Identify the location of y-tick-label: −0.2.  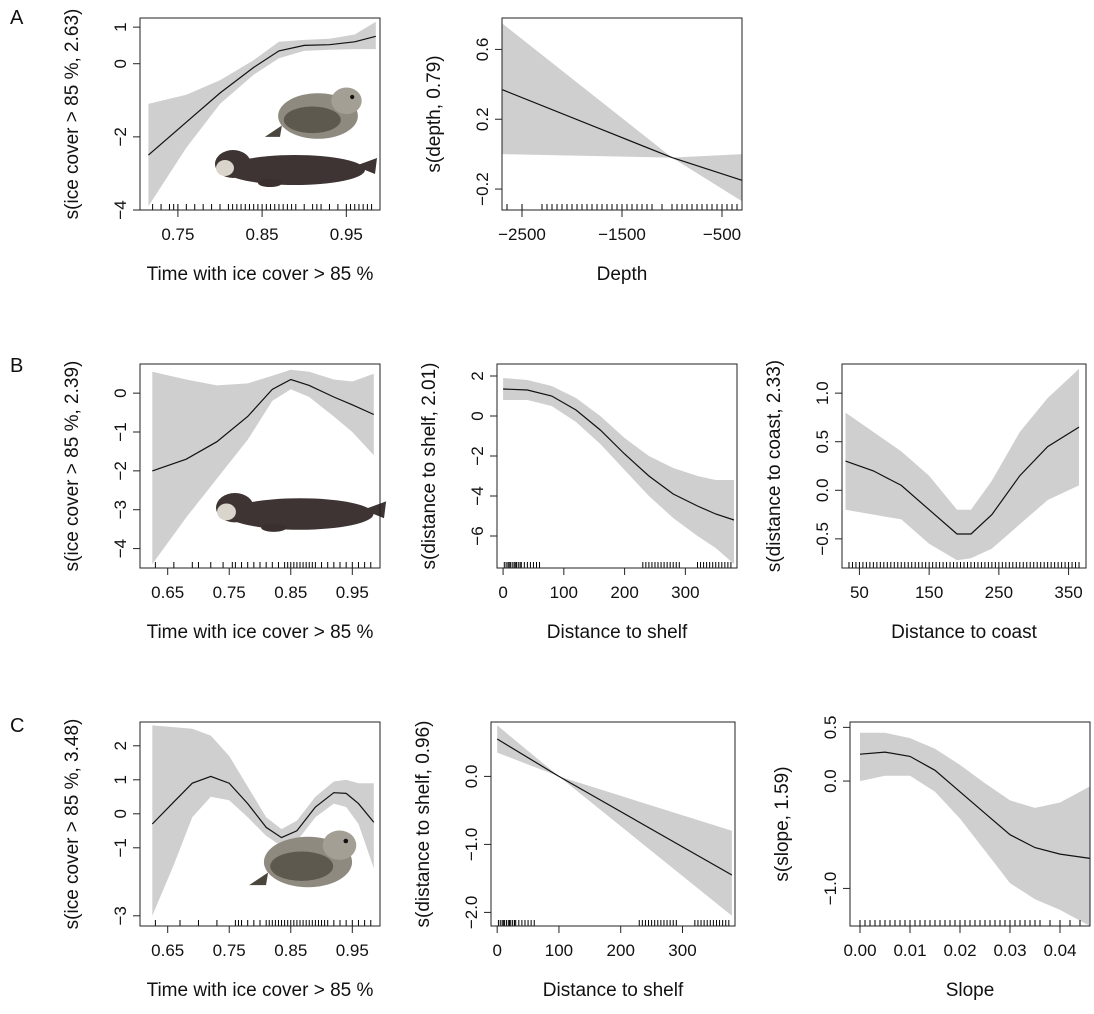
(482, 189).